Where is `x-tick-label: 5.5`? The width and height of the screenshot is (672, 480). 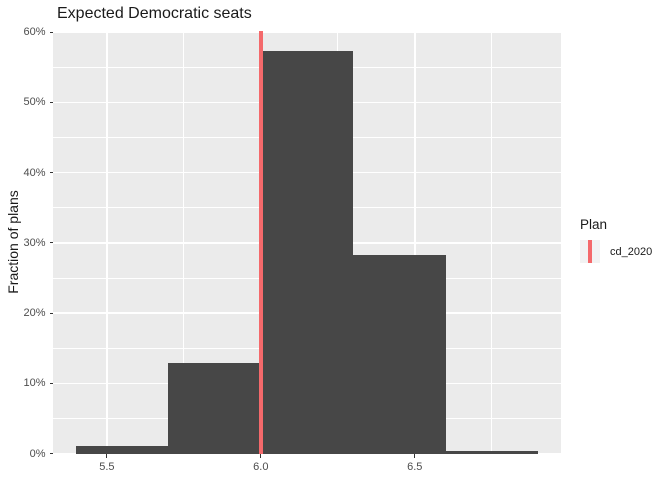 x-tick-label: 5.5 is located at coordinates (107, 467).